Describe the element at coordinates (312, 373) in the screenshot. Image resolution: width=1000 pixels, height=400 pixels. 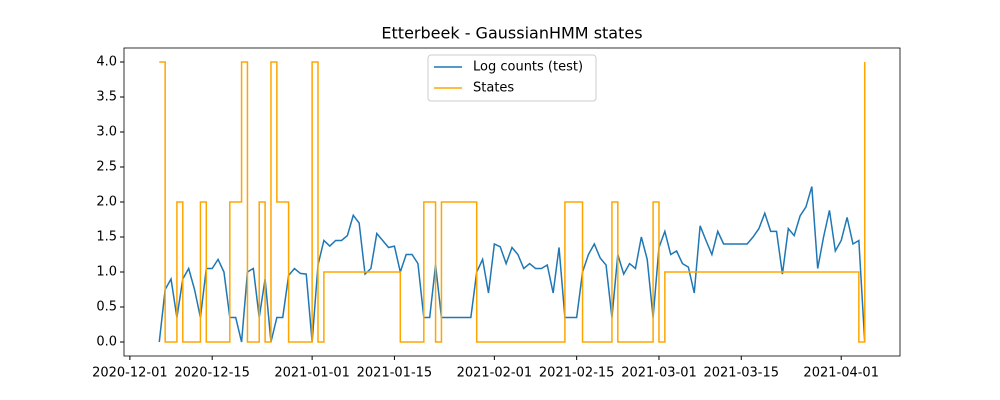
I see `x-tick-label: 2021-01-01` at that location.